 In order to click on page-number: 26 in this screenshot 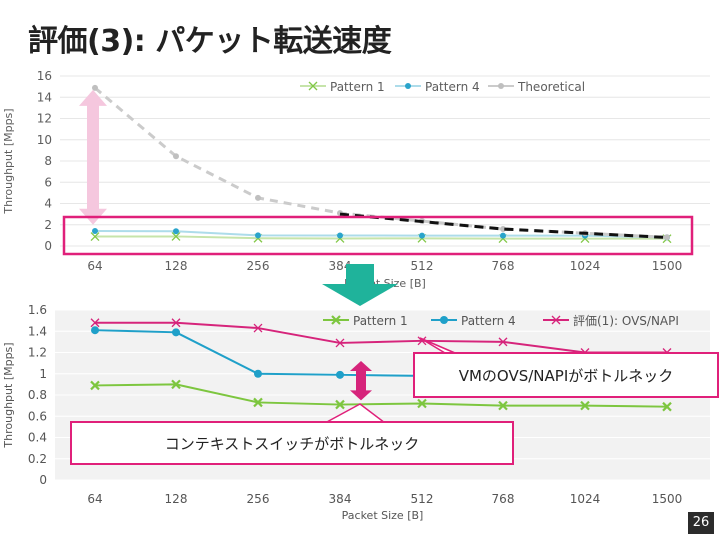, I will do `click(701, 523)`.